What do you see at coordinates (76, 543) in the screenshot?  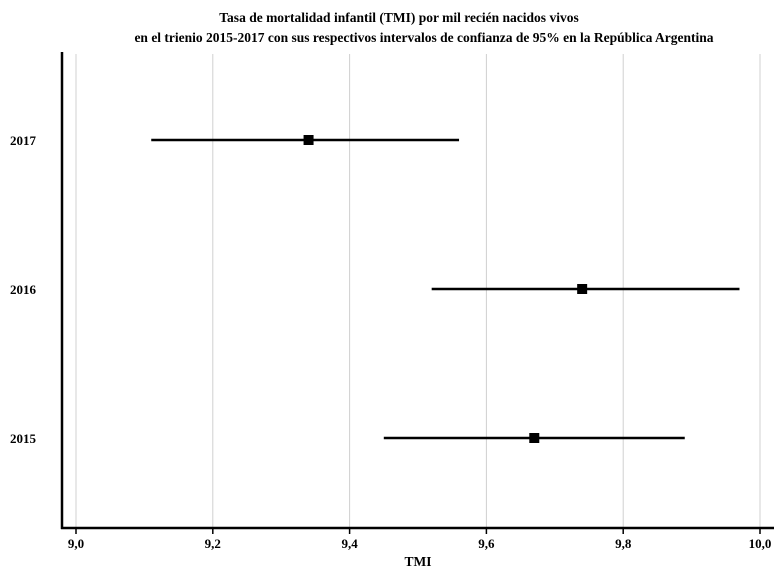 I see `x-tick-label-0: 9,0` at bounding box center [76, 543].